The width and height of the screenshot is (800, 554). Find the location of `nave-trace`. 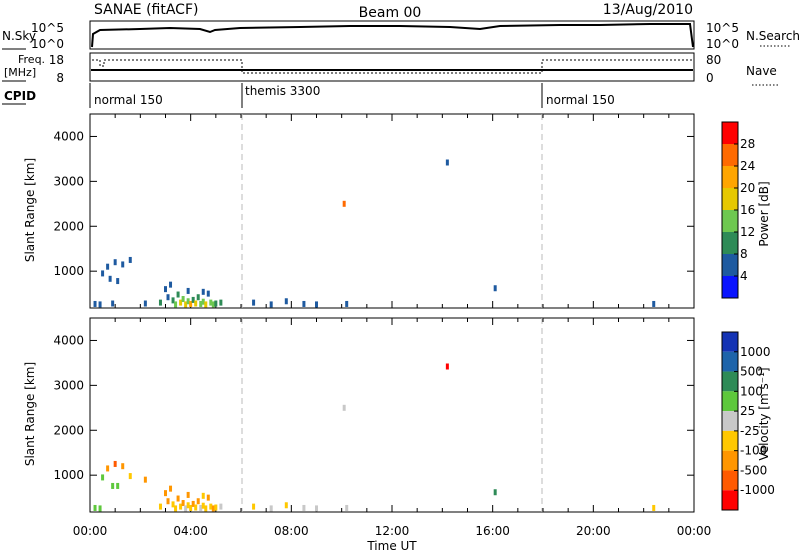

nave-trace is located at coordinates (392, 66).